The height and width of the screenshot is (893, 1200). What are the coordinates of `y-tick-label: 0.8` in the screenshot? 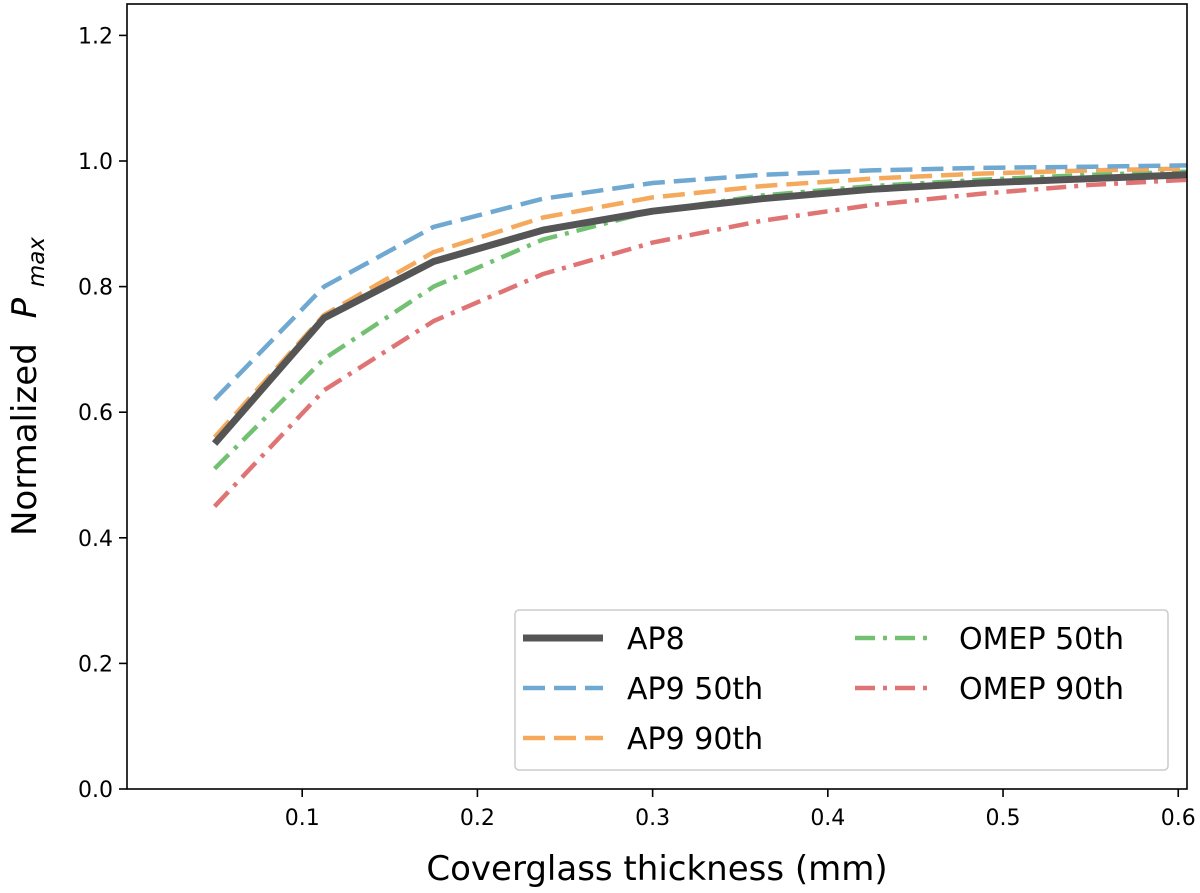 It's located at (95, 288).